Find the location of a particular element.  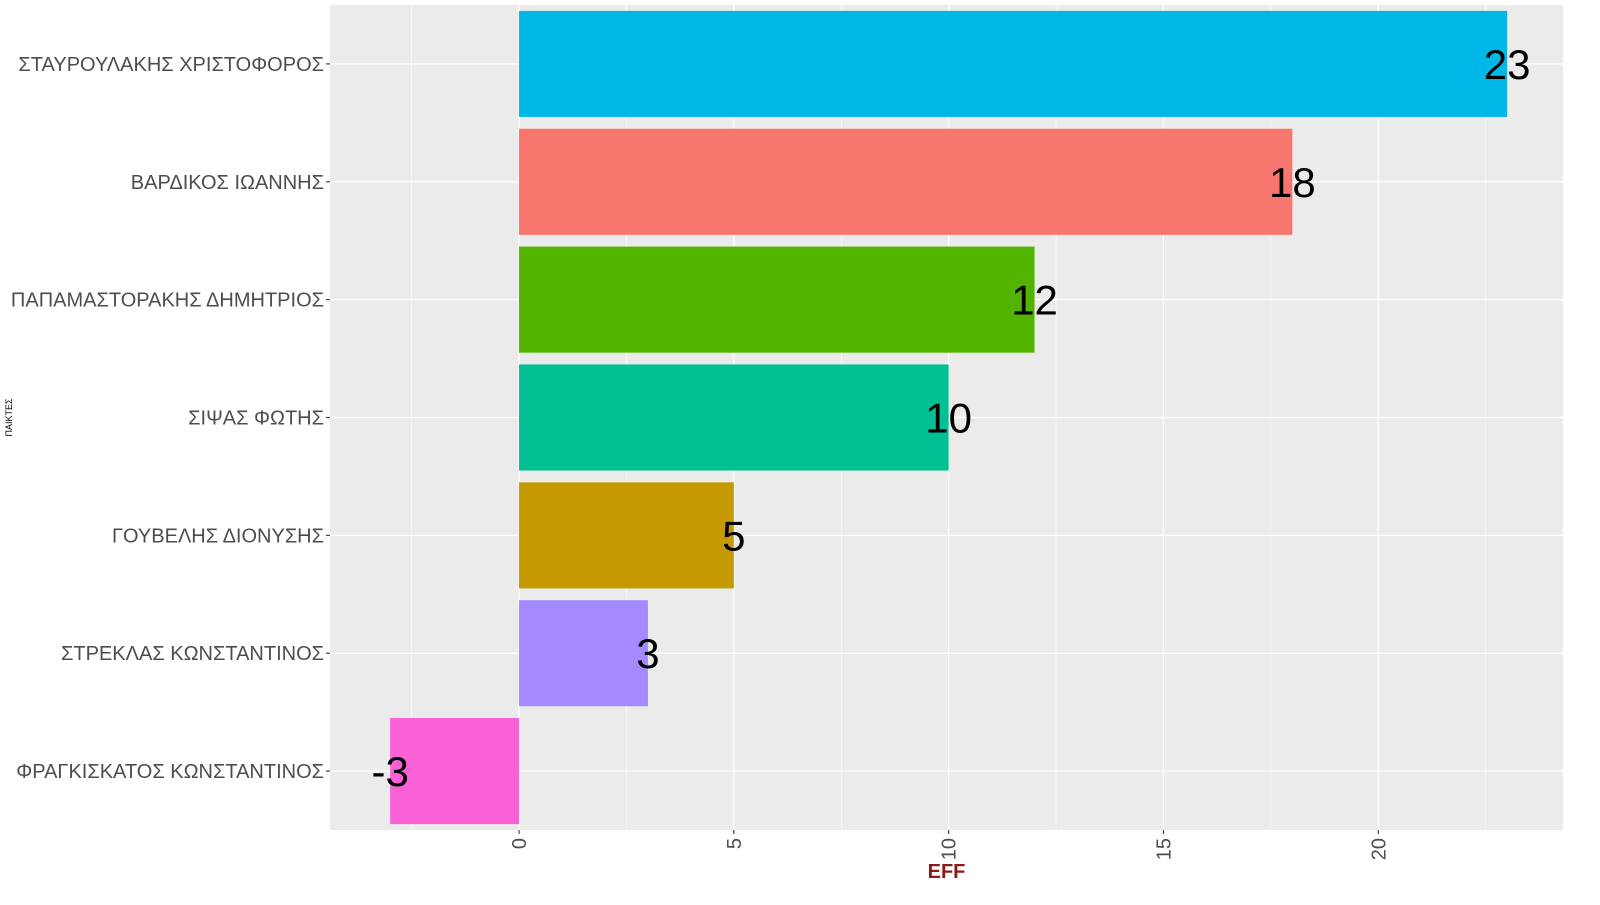

x-axis: 0 5 10 15 20 is located at coordinates (949, 845).